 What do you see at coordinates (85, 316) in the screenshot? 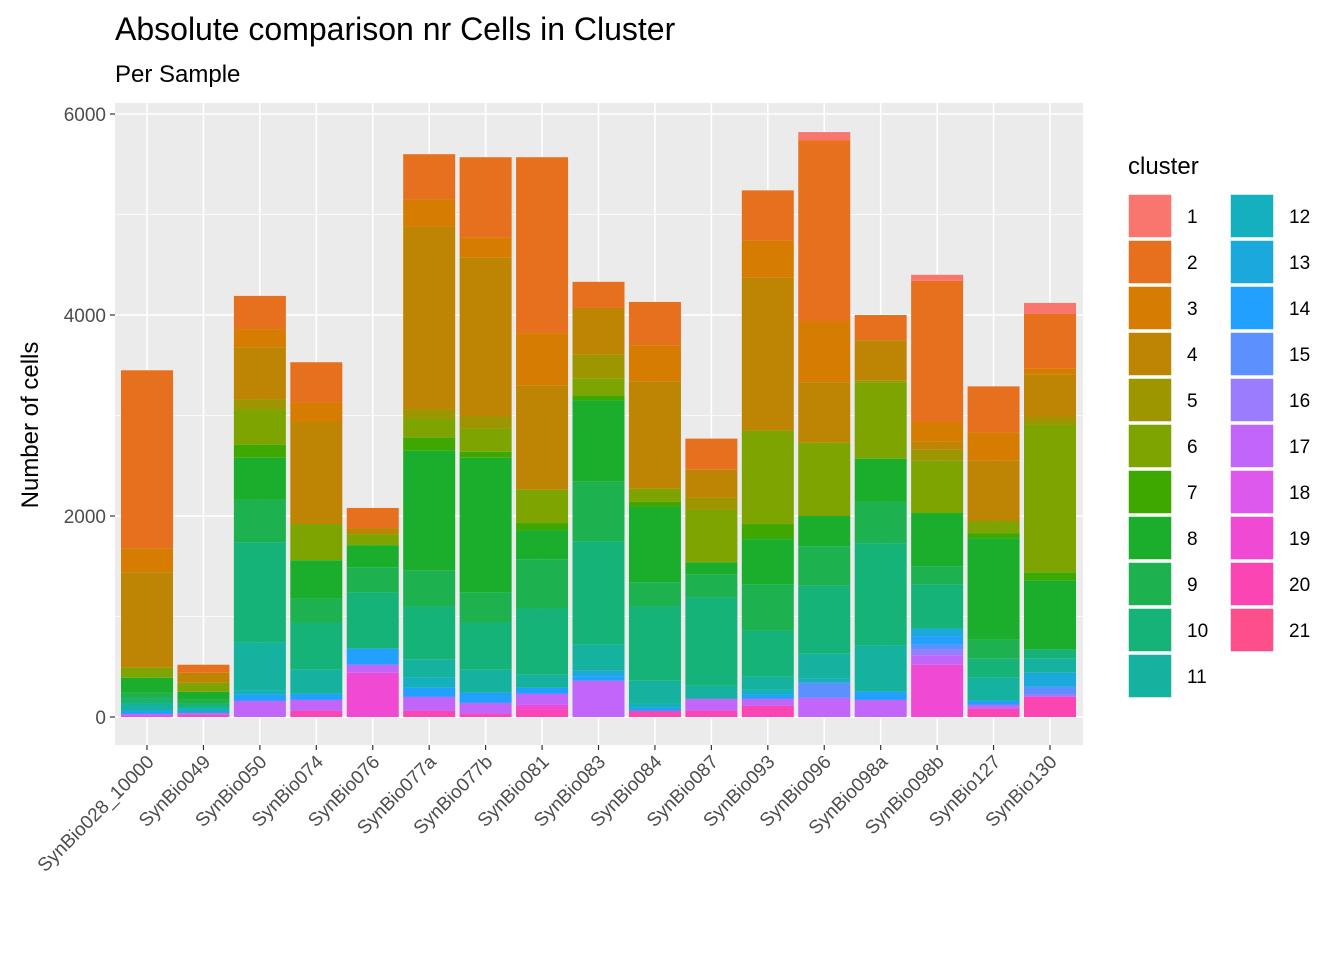
I see `y-tick-label: 4000` at bounding box center [85, 316].